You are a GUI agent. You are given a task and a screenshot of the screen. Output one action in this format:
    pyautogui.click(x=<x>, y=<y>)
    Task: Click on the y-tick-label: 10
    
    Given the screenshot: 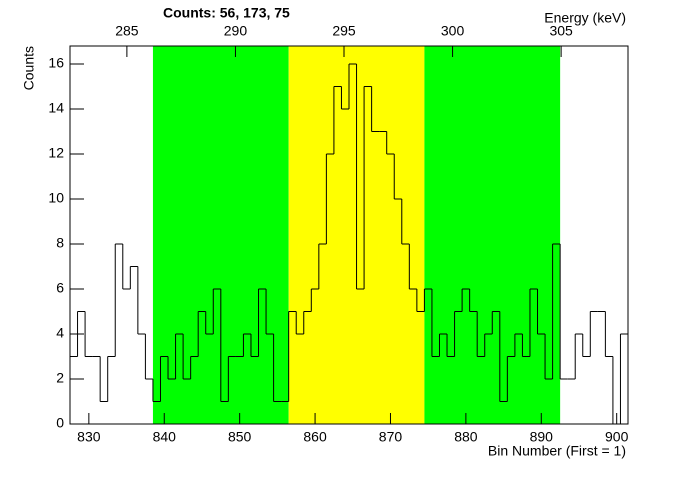 What is the action you would take?
    pyautogui.click(x=56, y=198)
    